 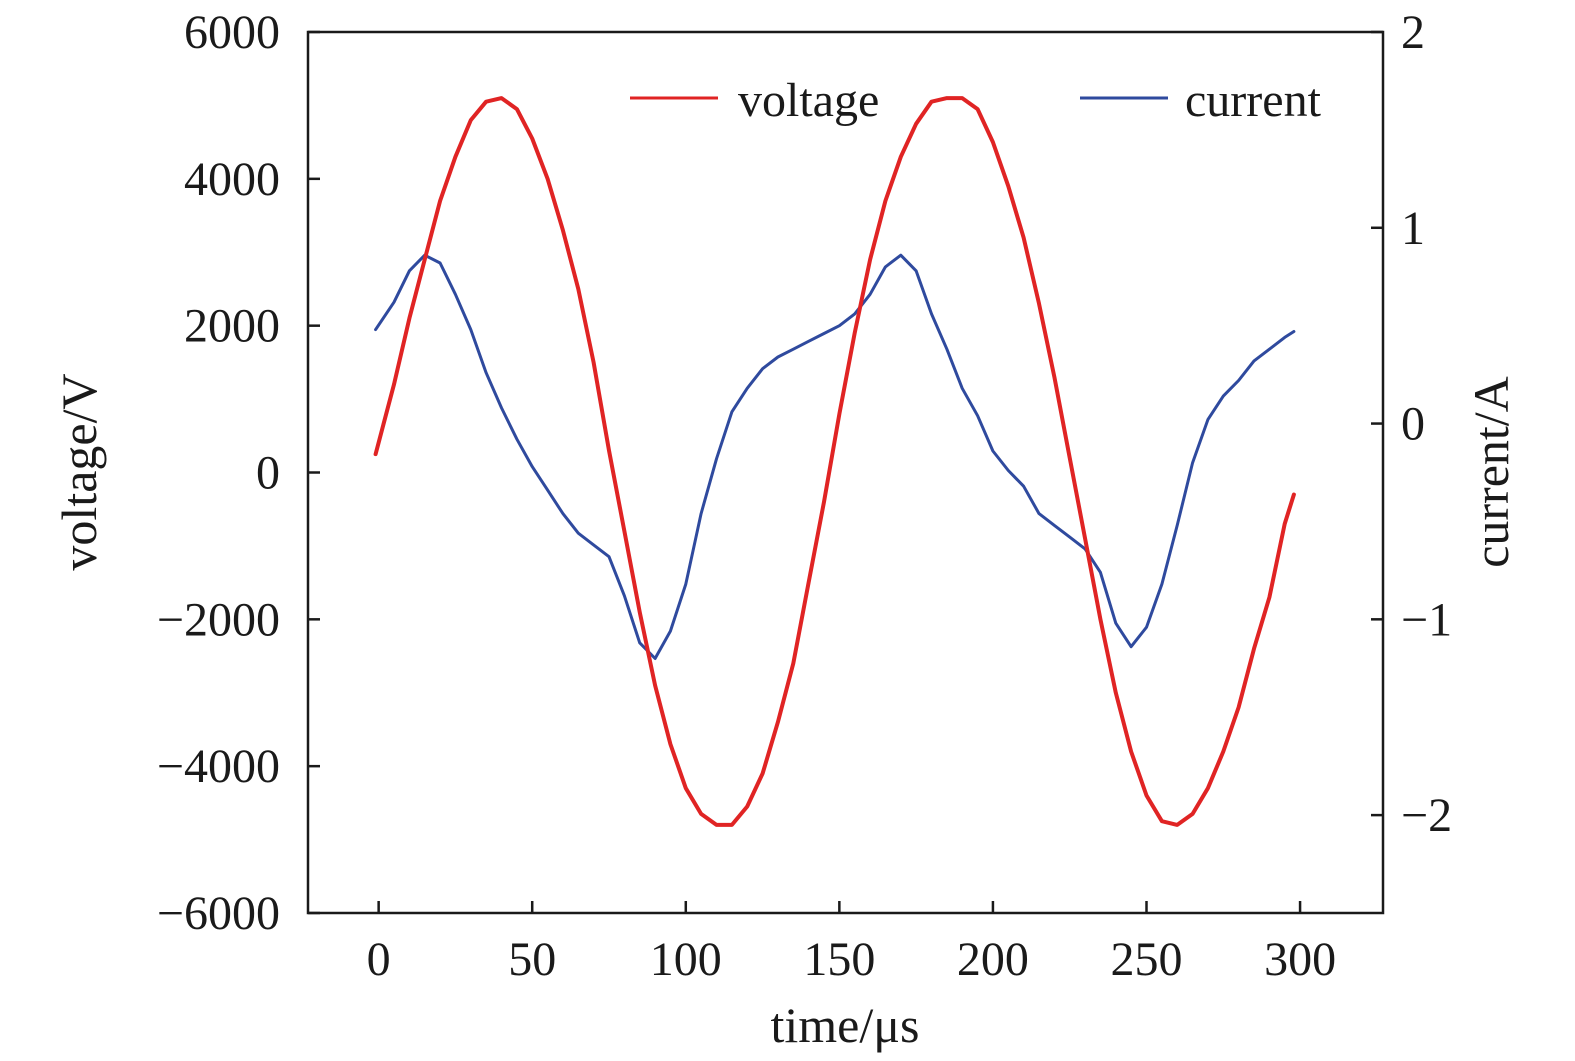 What do you see at coordinates (844, 1025) in the screenshot?
I see `x-axis-title: time/μs` at bounding box center [844, 1025].